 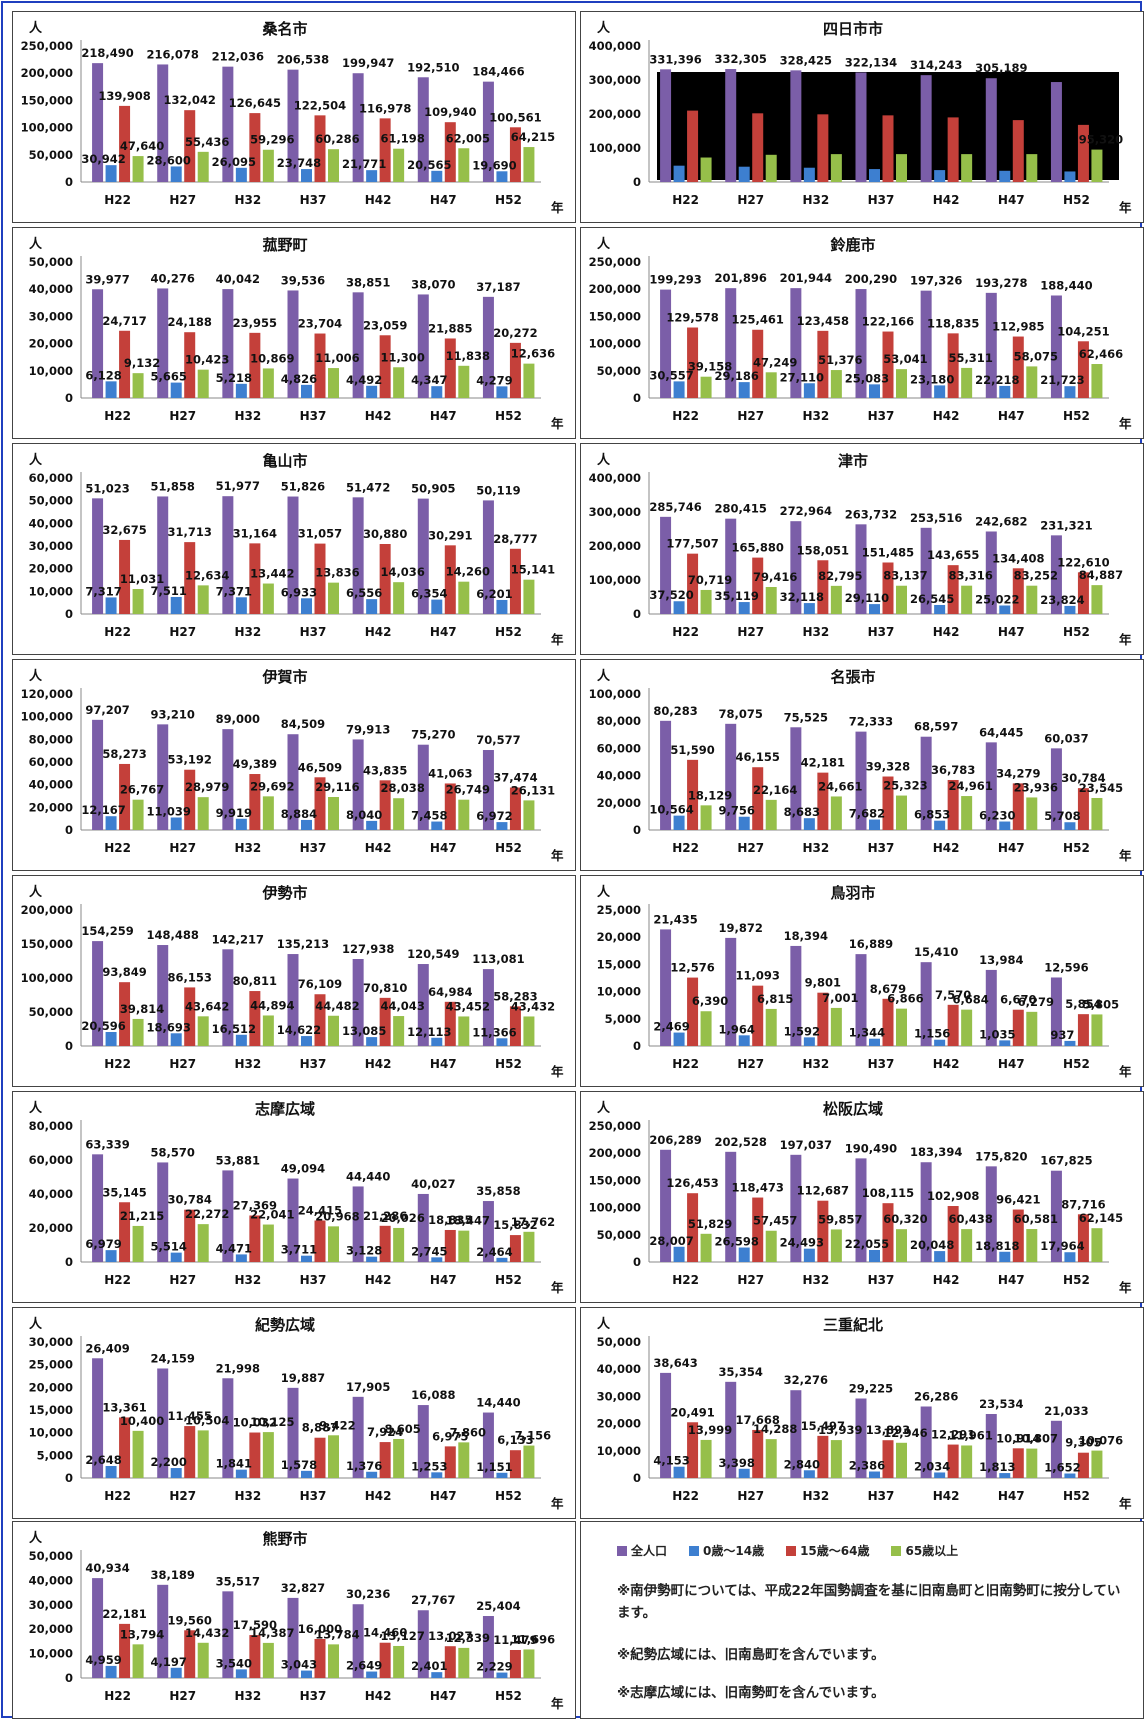 I want to click on data-label: 11,479, so click(x=515, y=1640).